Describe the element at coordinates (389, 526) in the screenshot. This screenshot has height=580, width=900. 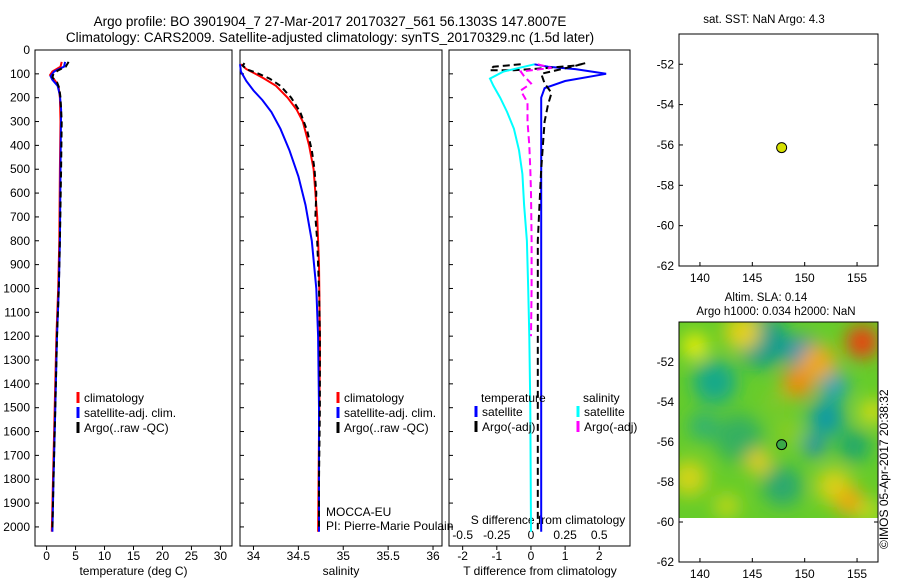
I see `pi-label: PI: Pierre-Marie Poulain` at that location.